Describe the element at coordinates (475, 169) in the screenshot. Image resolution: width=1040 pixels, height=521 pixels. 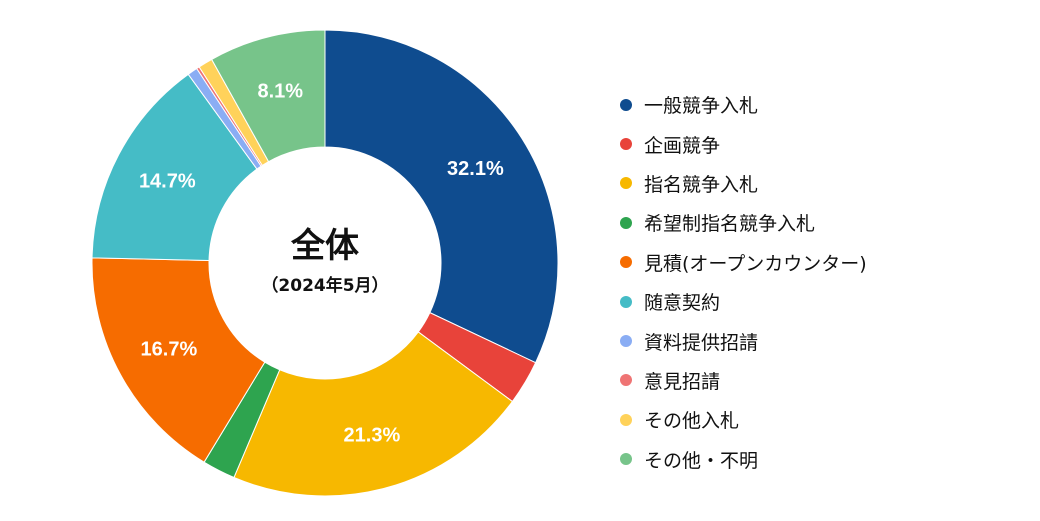
I see `slice-label-1: 32.1%` at that location.